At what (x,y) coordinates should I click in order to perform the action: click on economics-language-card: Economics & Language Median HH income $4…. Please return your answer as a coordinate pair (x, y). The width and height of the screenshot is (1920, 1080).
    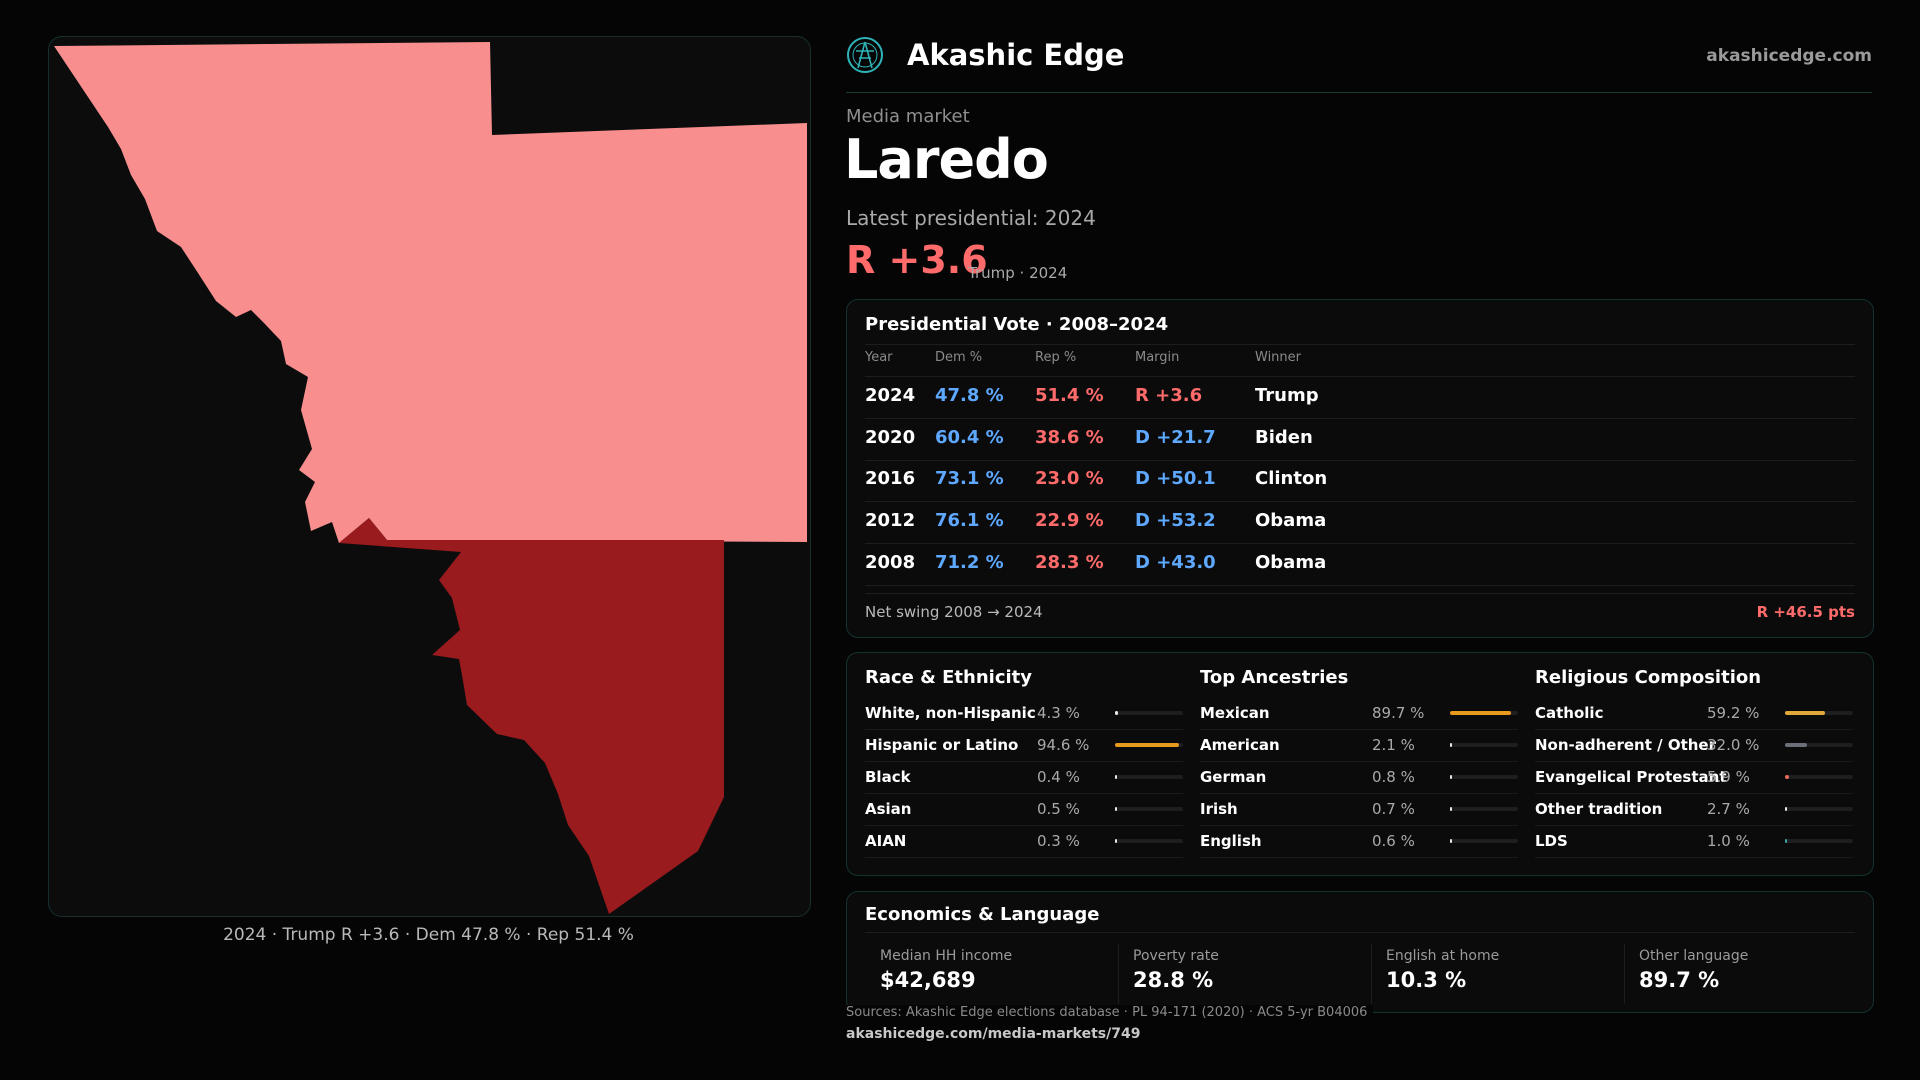
    Looking at the image, I should click on (1360, 952).